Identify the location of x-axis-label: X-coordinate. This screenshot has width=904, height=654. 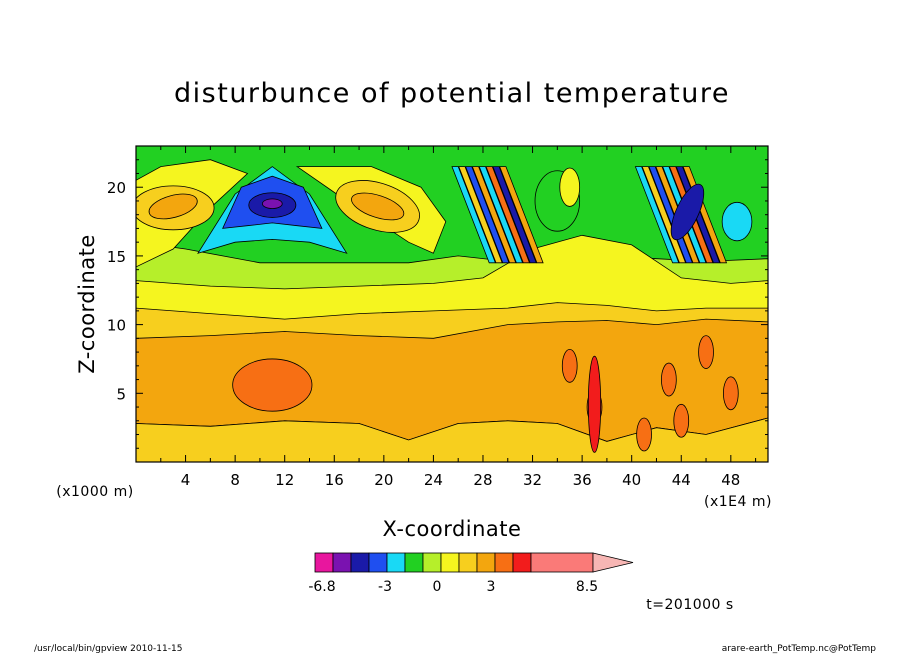
(452, 529).